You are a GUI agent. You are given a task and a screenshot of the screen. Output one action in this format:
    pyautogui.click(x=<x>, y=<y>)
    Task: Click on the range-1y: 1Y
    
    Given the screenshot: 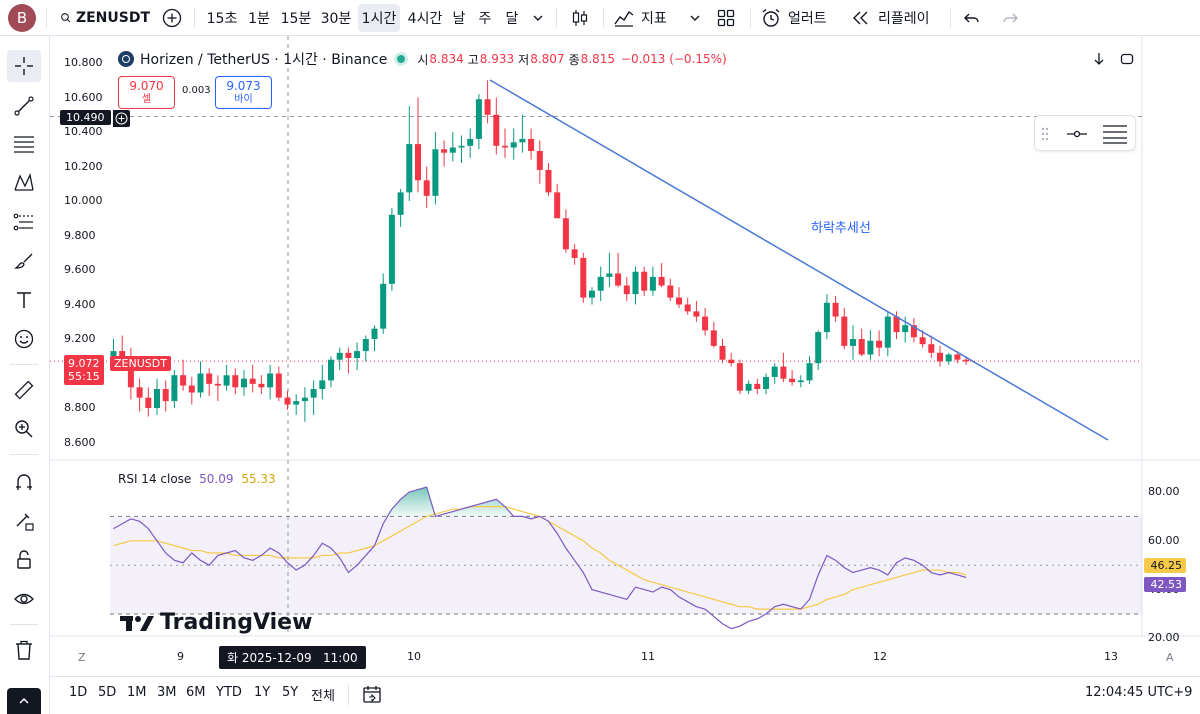 What is the action you would take?
    pyautogui.click(x=262, y=692)
    